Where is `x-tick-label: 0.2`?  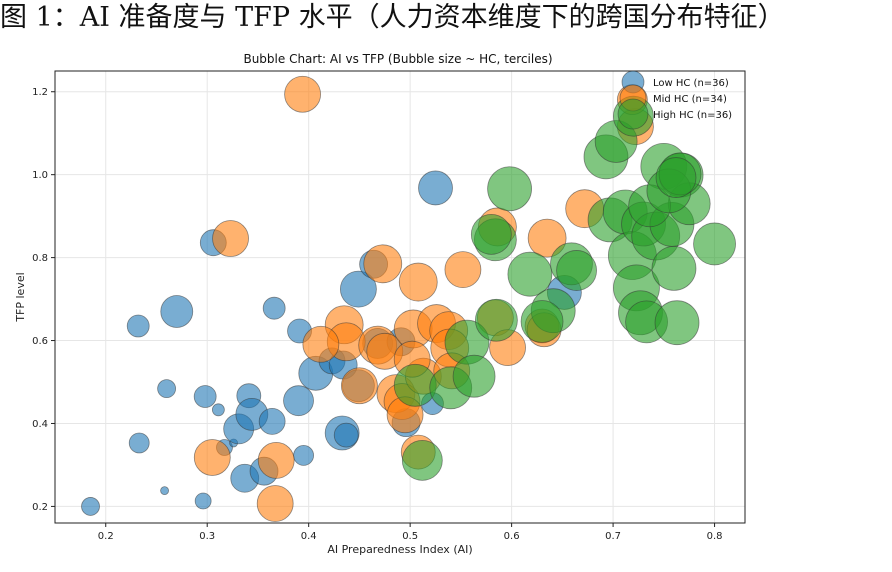
x-tick-label: 0.2 is located at coordinates (106, 536).